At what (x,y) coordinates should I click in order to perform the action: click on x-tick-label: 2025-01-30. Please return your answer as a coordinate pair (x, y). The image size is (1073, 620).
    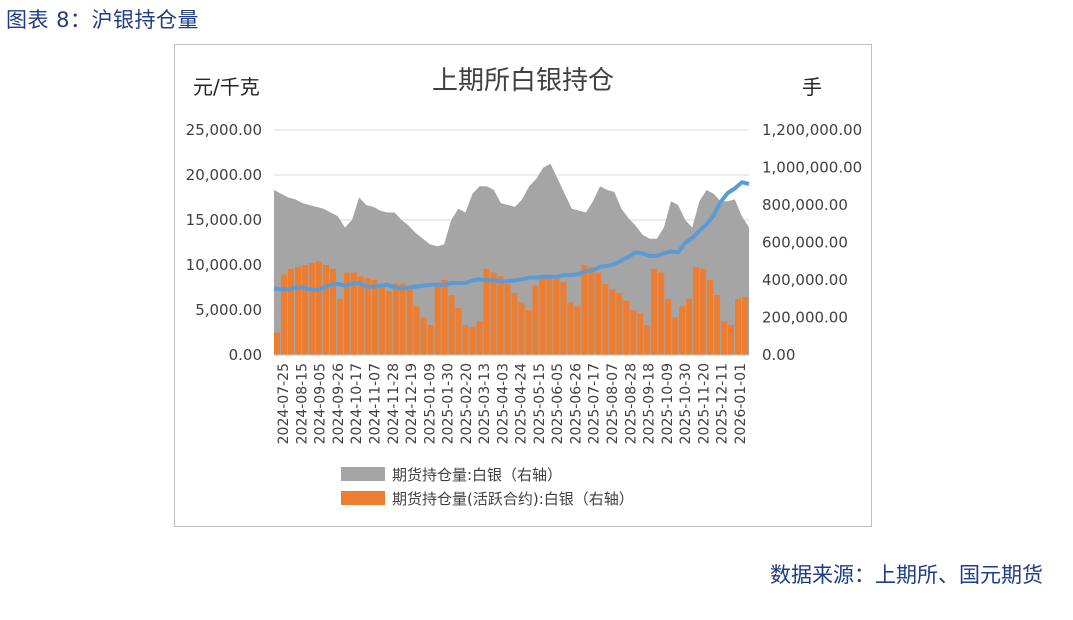
    Looking at the image, I should click on (449, 403).